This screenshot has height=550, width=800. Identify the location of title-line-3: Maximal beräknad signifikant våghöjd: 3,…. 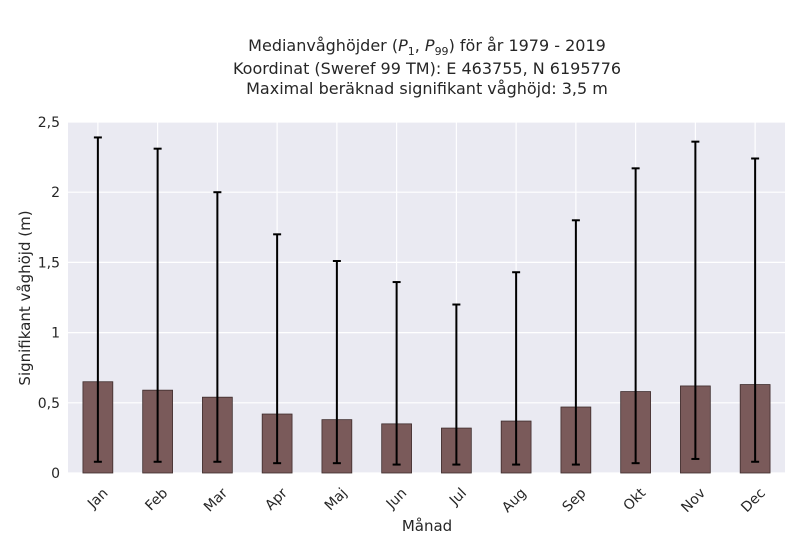
(427, 88).